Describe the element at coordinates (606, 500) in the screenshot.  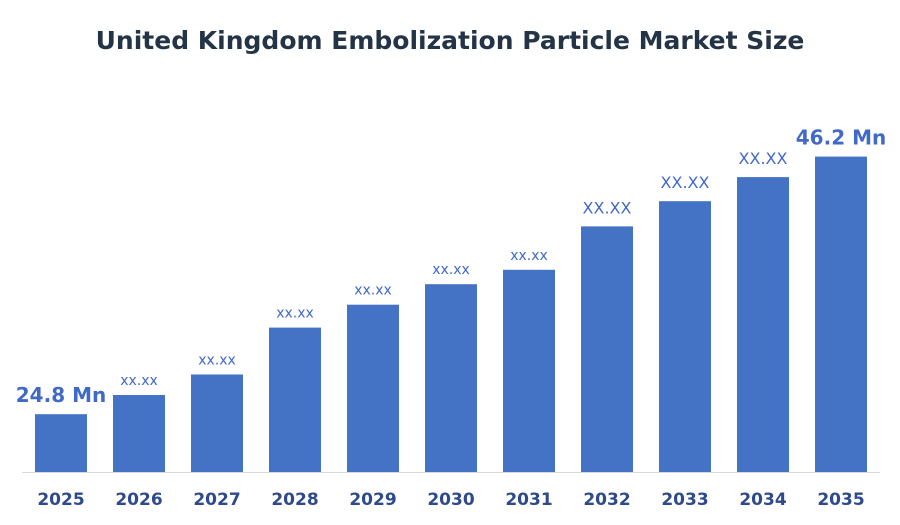
I see `x-tick-label-2032: 2032` at that location.